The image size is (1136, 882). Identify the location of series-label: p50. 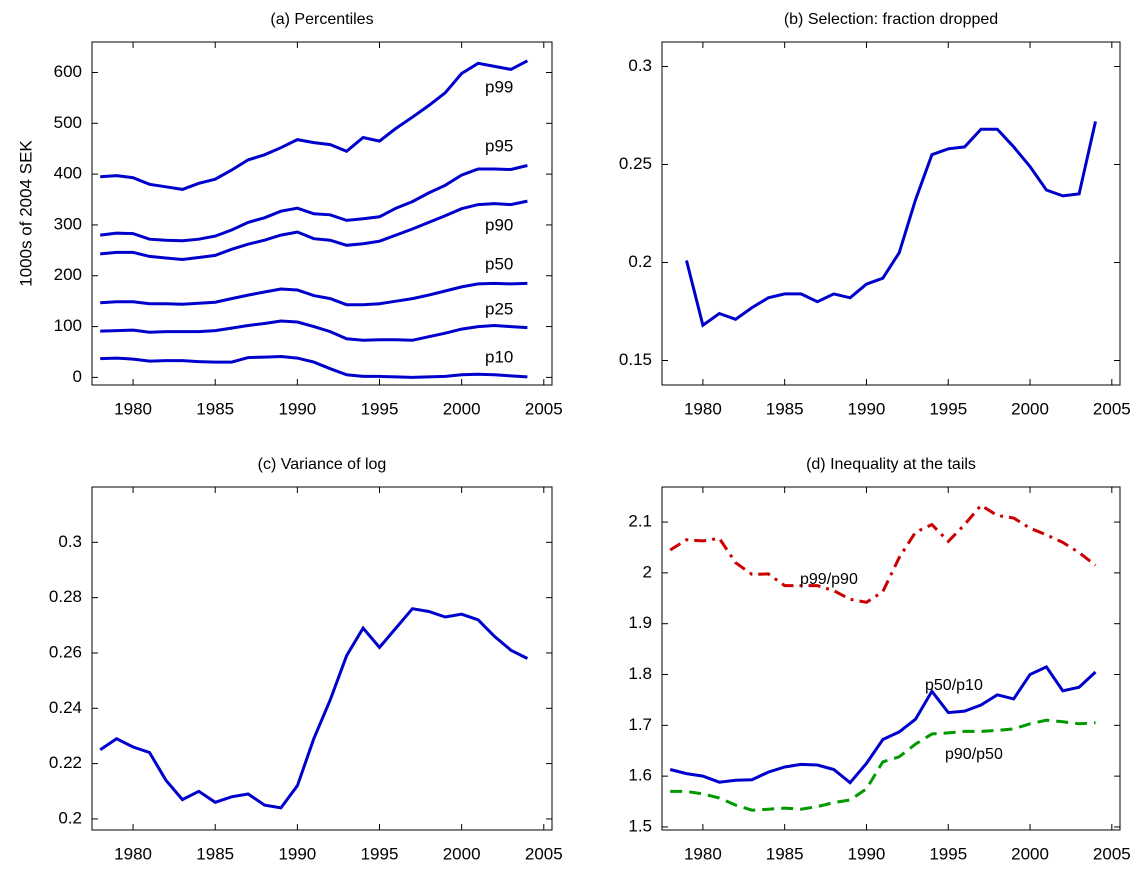
(499, 263).